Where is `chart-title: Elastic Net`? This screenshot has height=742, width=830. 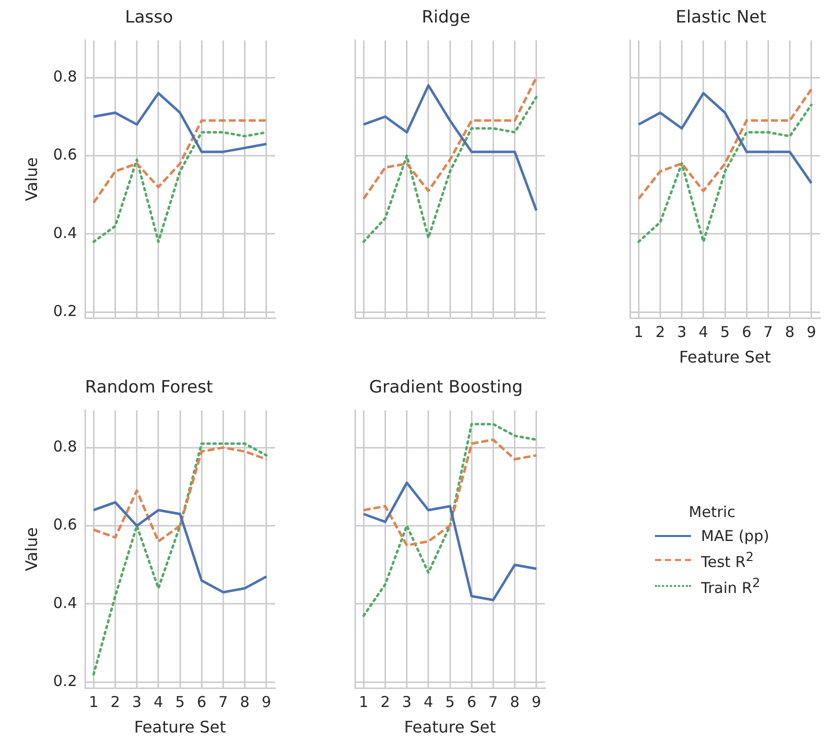
chart-title: Elastic Net is located at coordinates (721, 18).